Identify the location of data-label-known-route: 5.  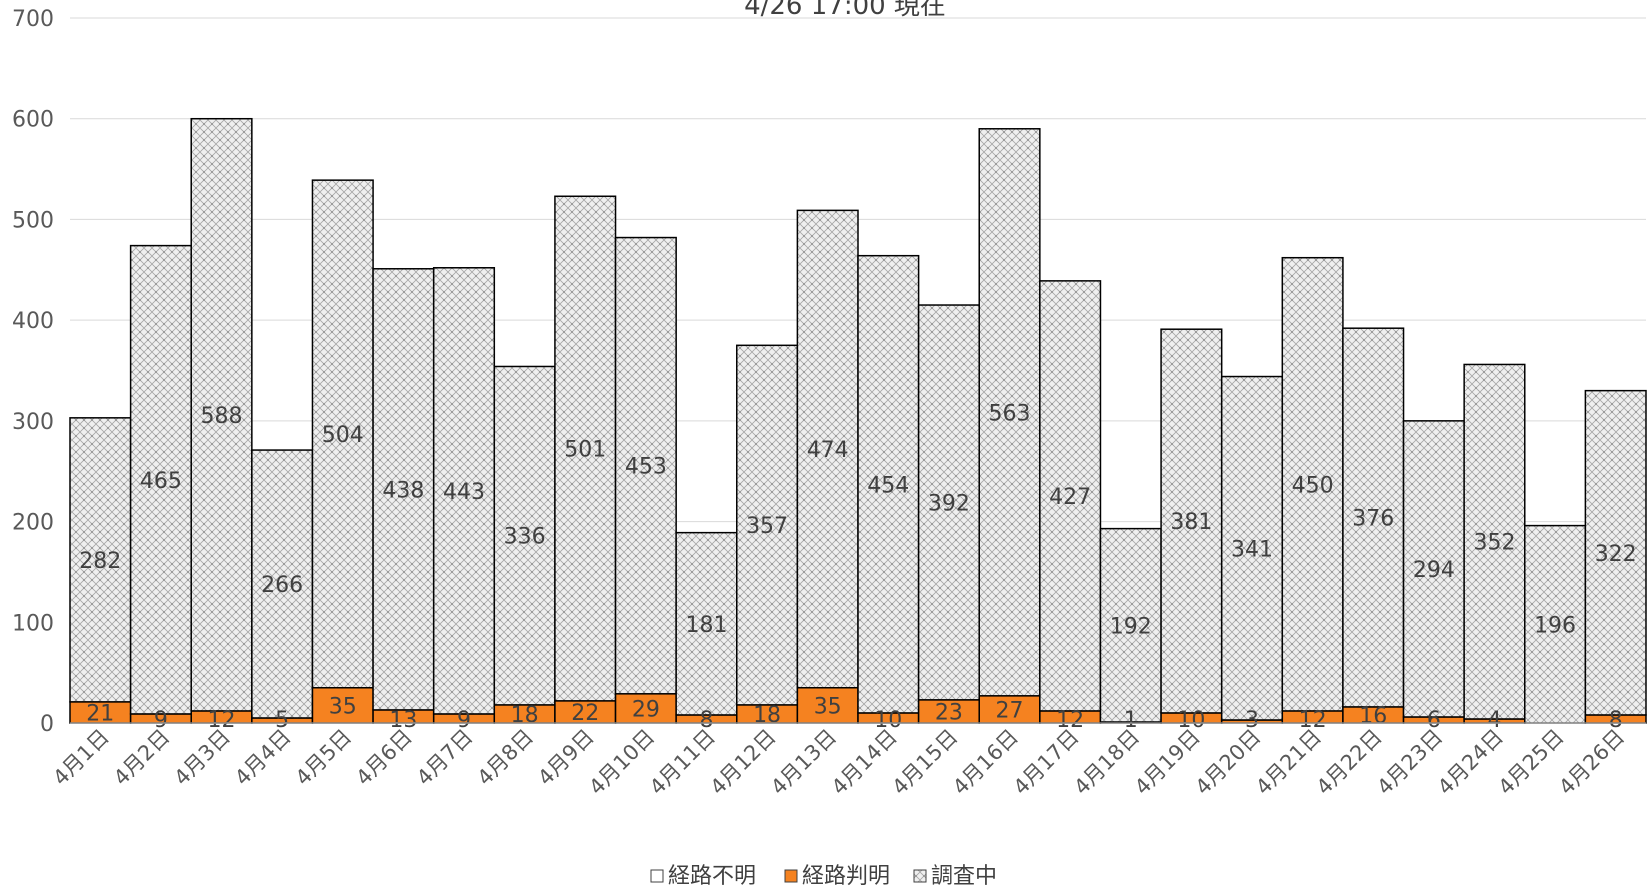
(282, 720).